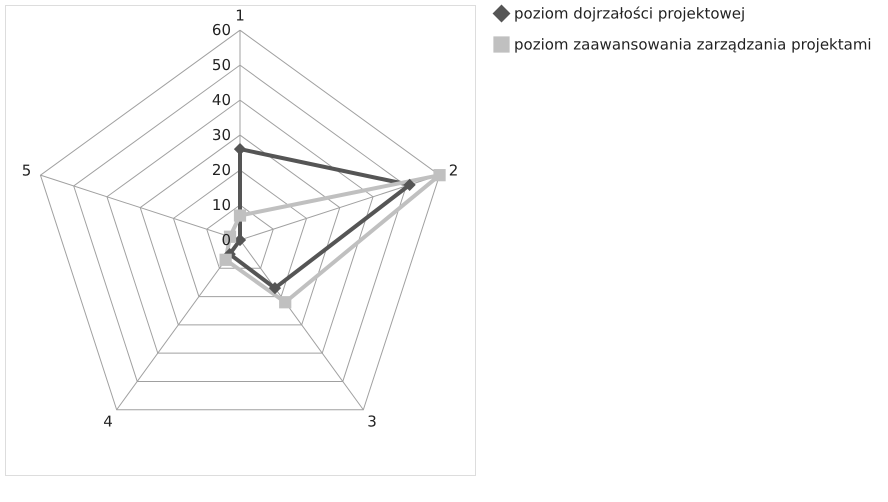  Describe the element at coordinates (693, 45) in the screenshot. I see `legend-label: poziom zaawansowania zarządzania projektami` at that location.